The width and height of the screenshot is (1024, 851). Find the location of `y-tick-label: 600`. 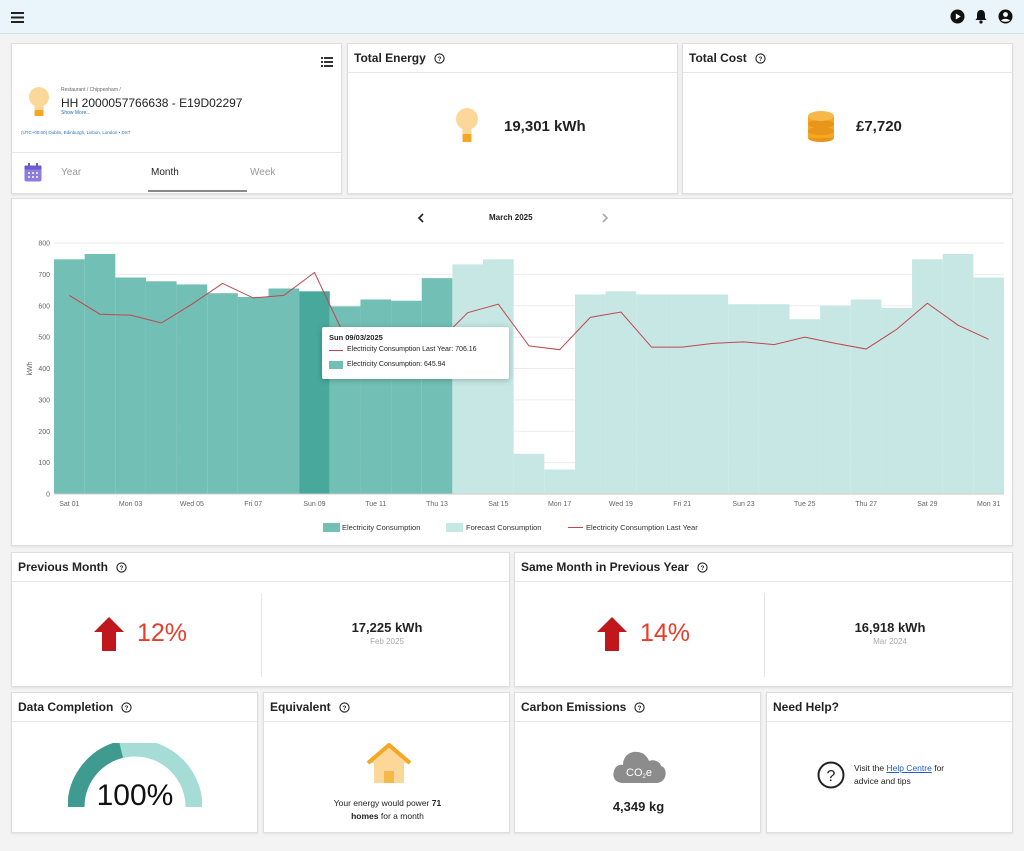

y-tick-label: 600 is located at coordinates (44, 306).